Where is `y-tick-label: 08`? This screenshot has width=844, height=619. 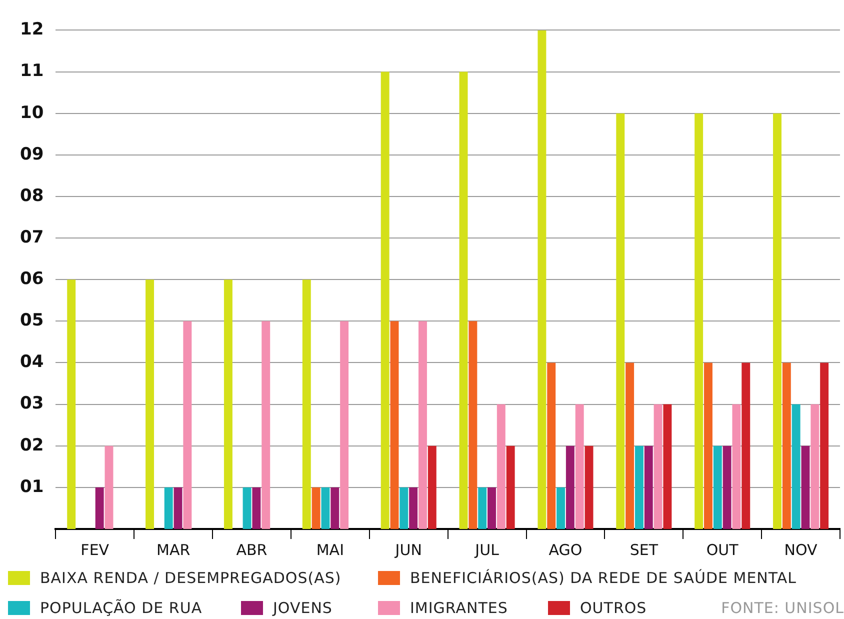
y-tick-label: 08 is located at coordinates (32, 196).